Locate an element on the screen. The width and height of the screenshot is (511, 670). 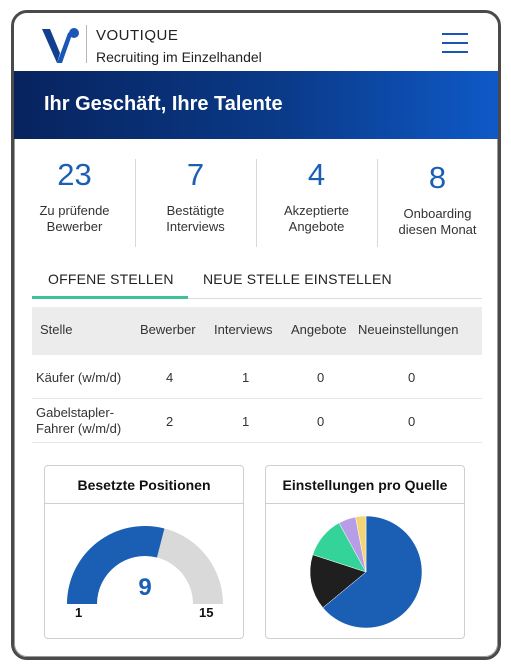
gauge-min: 1 is located at coordinates (79, 612).